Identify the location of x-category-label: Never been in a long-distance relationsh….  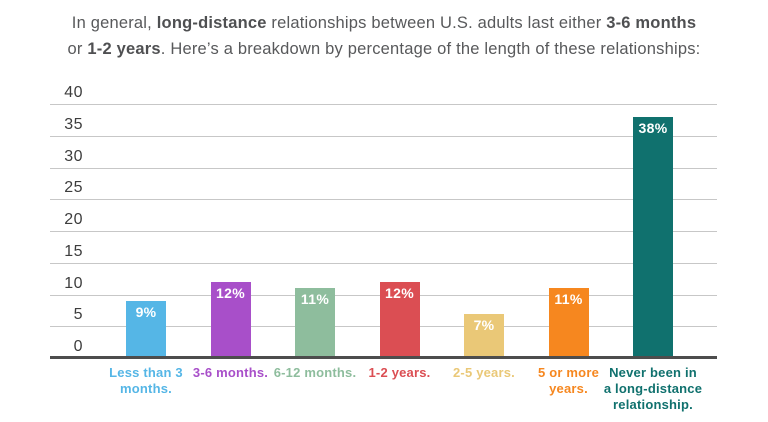
(653, 388).